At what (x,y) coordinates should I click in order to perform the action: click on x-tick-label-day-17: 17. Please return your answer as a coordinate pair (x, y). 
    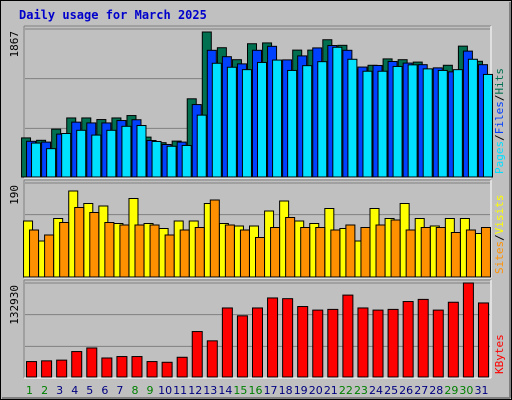
    Looking at the image, I should click on (271, 390).